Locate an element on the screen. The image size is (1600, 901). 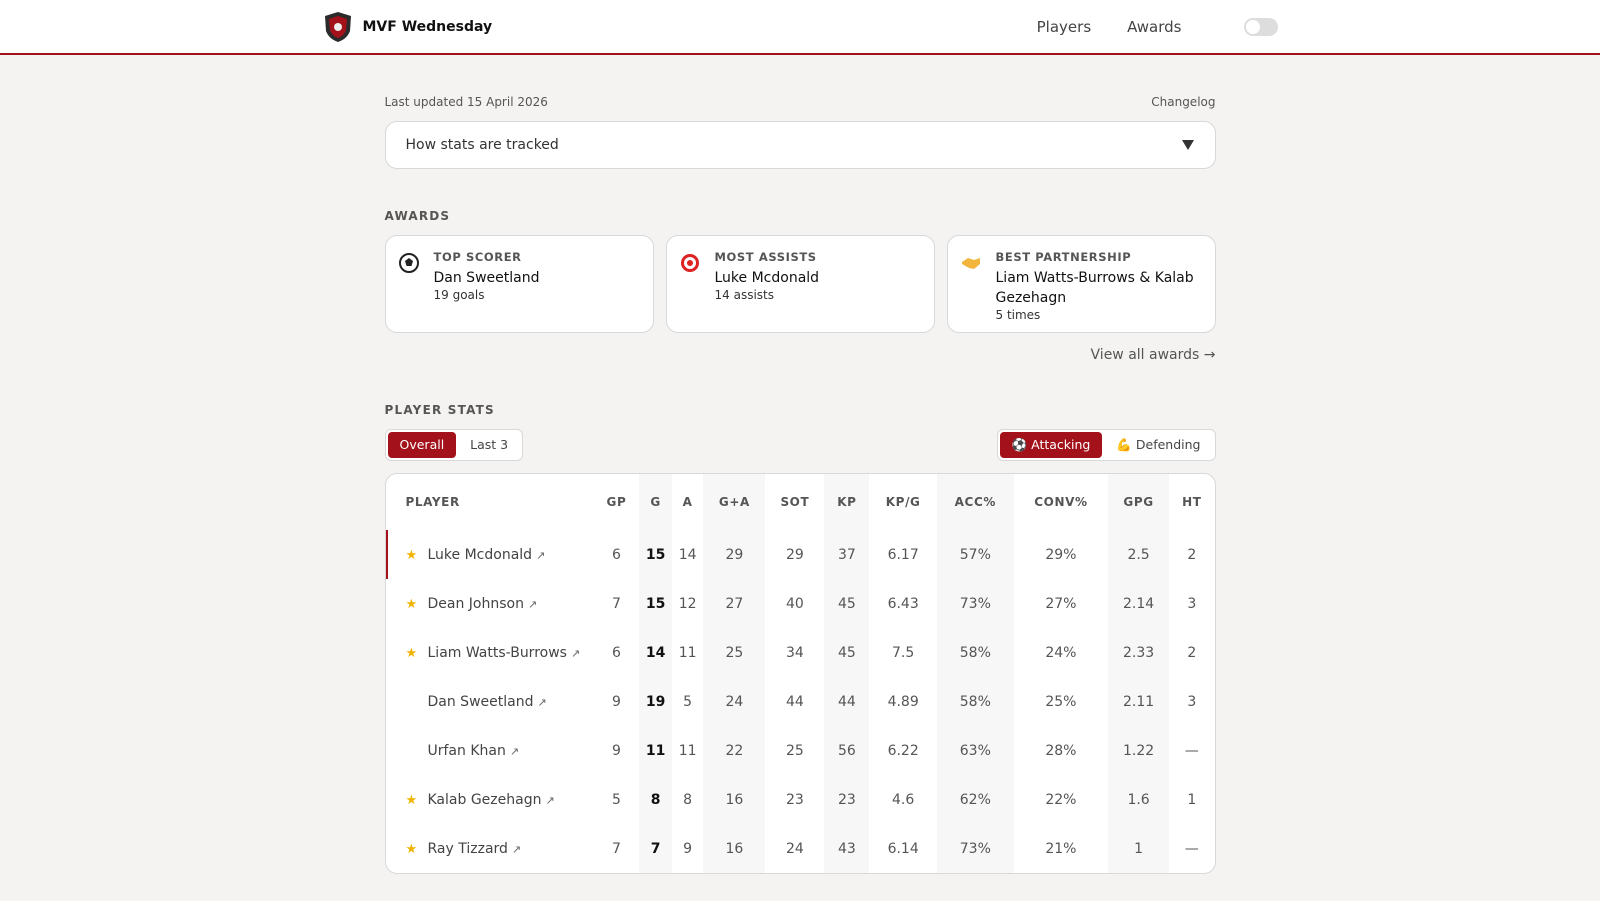
column-header: ACC% is located at coordinates (975, 502).